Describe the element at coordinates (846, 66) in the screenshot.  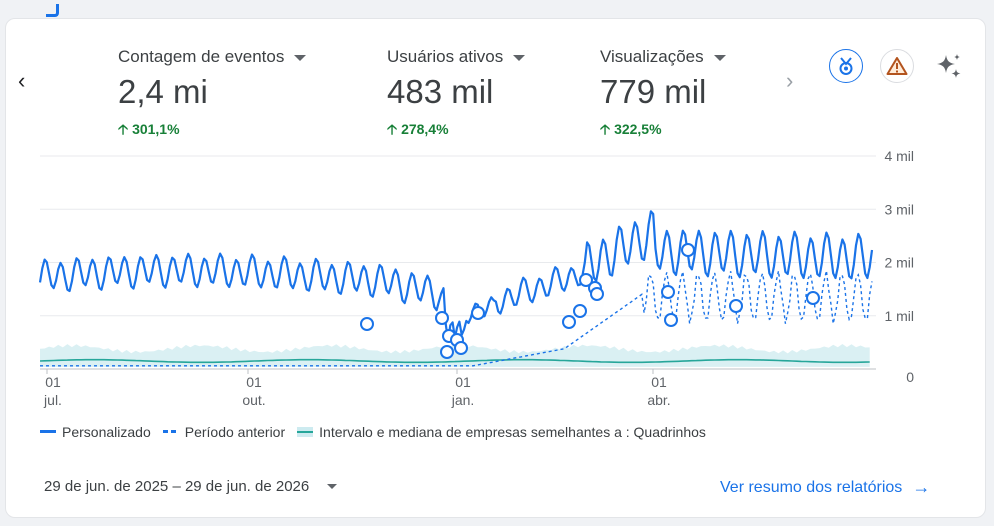
I see `medal-icon` at that location.